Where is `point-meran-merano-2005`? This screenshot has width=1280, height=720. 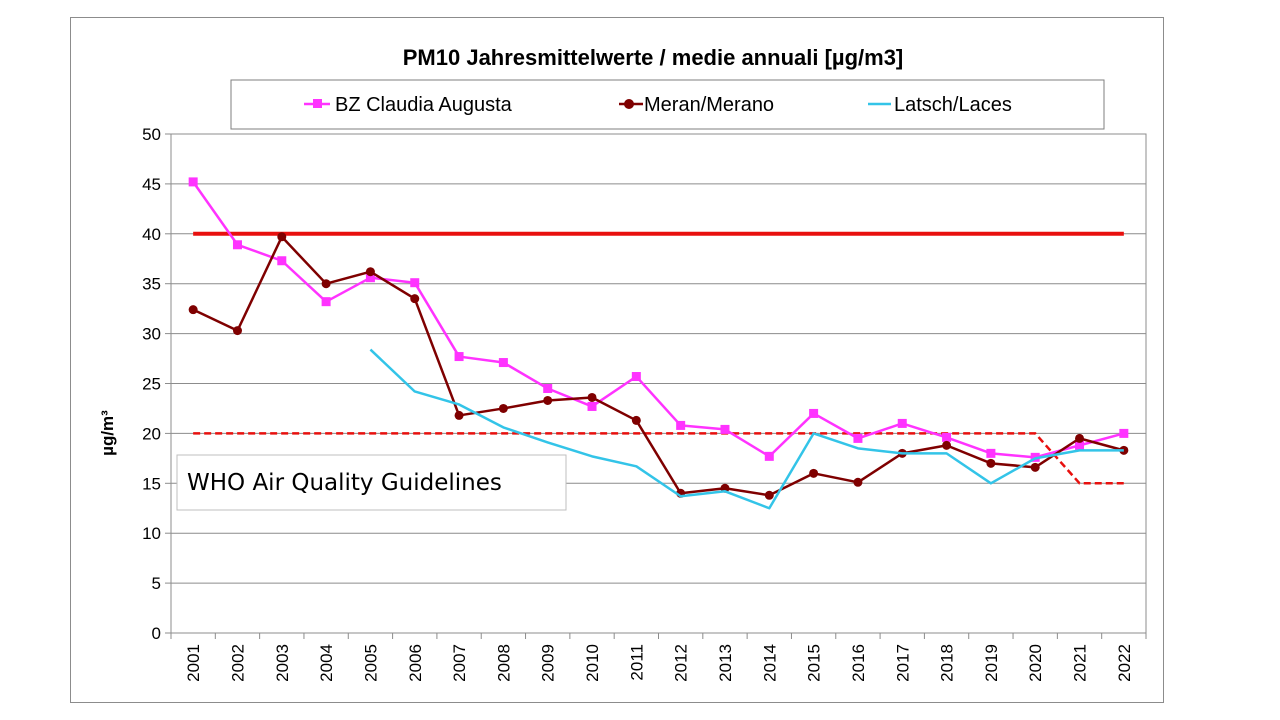
point-meran-merano-2005 is located at coordinates (370, 272).